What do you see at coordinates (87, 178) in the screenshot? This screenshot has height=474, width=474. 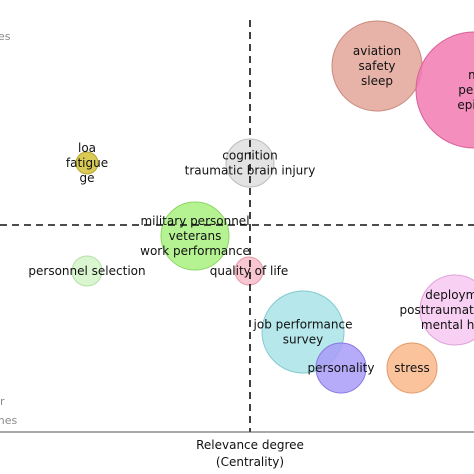 I see `cluster-keyword-label: ge` at bounding box center [87, 178].